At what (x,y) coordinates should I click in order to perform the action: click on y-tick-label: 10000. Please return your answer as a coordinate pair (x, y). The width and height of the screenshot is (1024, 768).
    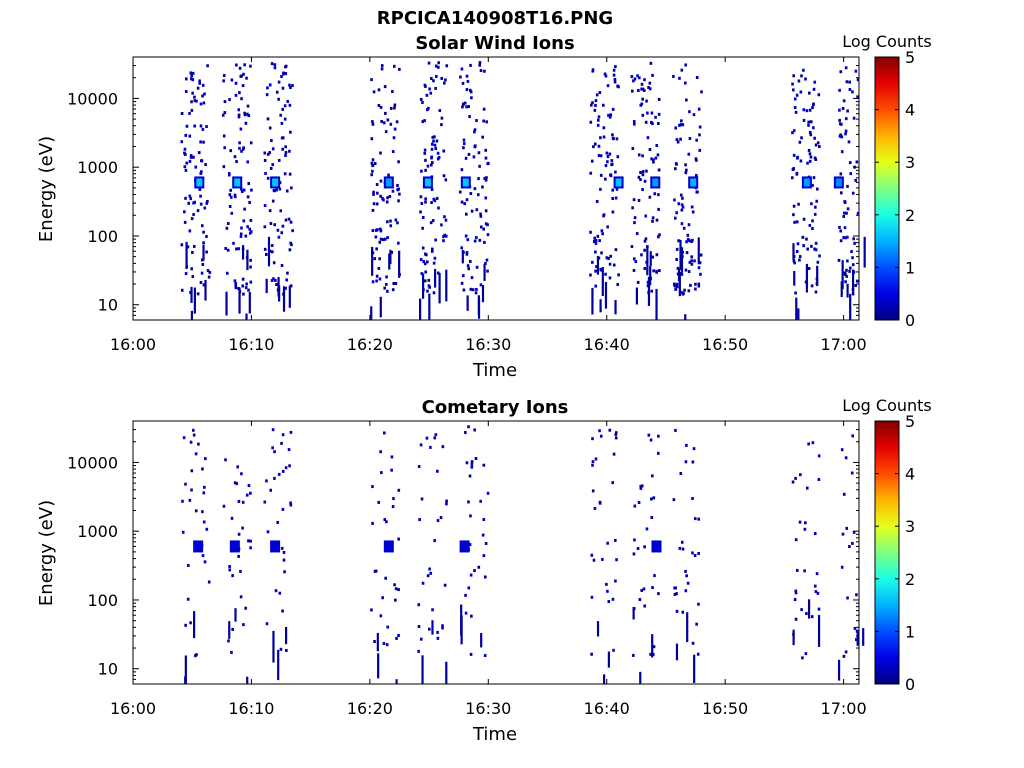
    Looking at the image, I should click on (92, 98).